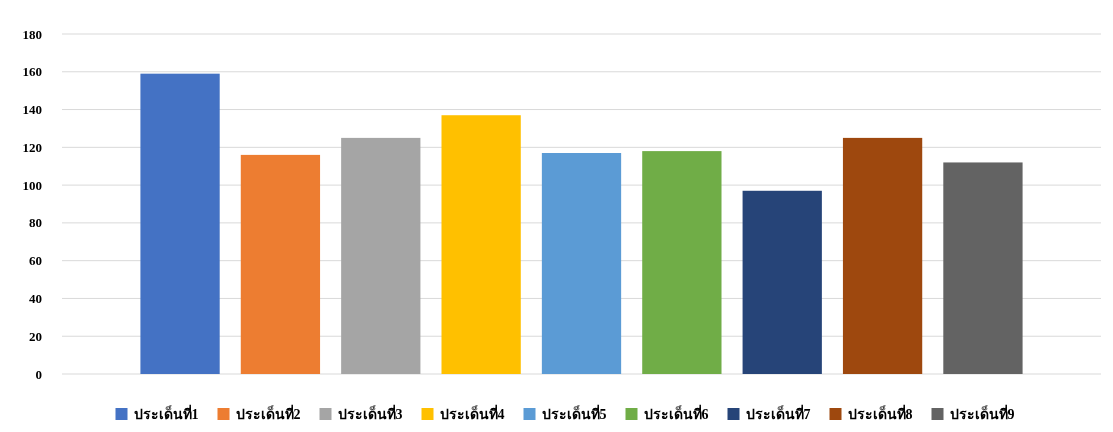 This screenshot has height=432, width=1113. Describe the element at coordinates (880, 412) in the screenshot. I see `legend-label: ประเด็นที่8` at that location.